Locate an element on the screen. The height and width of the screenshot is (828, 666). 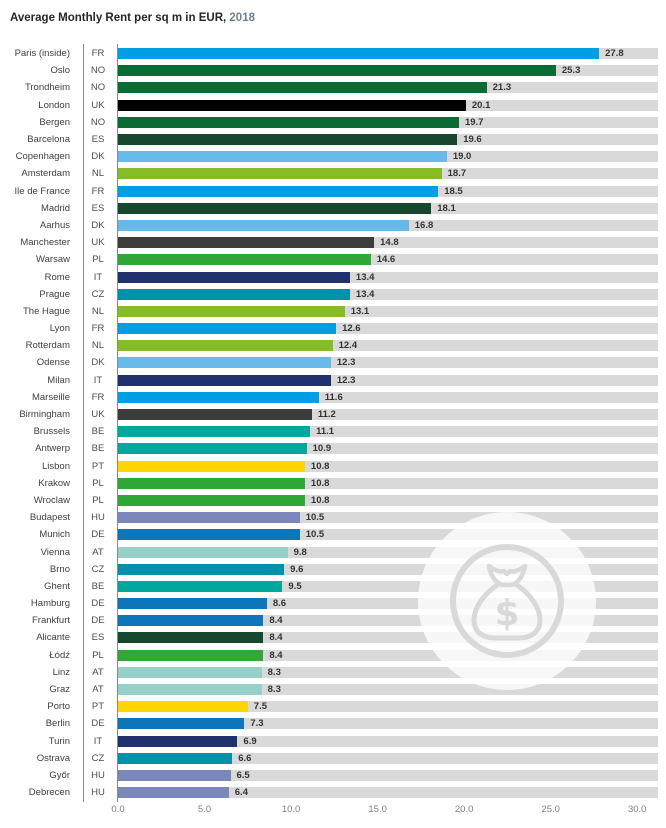
city-label: Graz is located at coordinates (59, 690).